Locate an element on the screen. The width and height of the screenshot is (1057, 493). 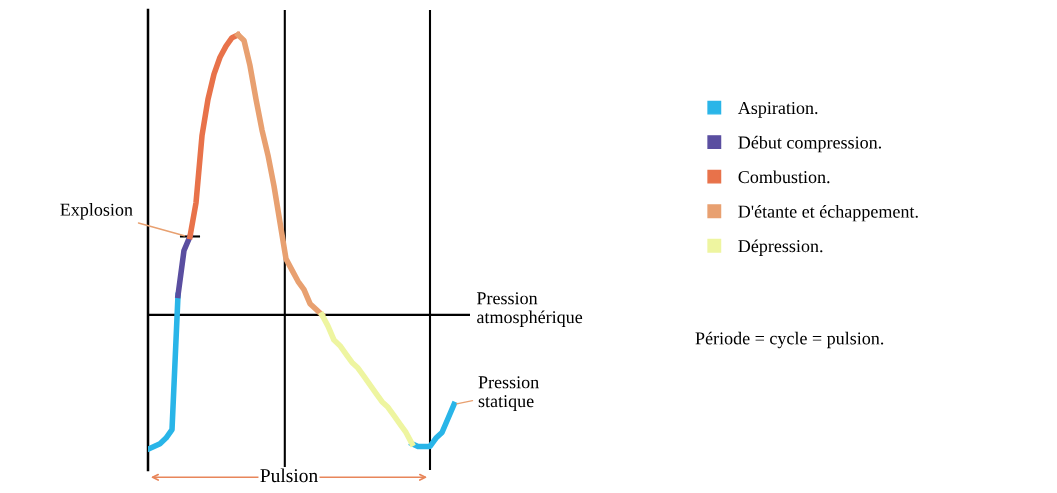
ref-line-label: Pression atmosphérique is located at coordinates (529, 309).